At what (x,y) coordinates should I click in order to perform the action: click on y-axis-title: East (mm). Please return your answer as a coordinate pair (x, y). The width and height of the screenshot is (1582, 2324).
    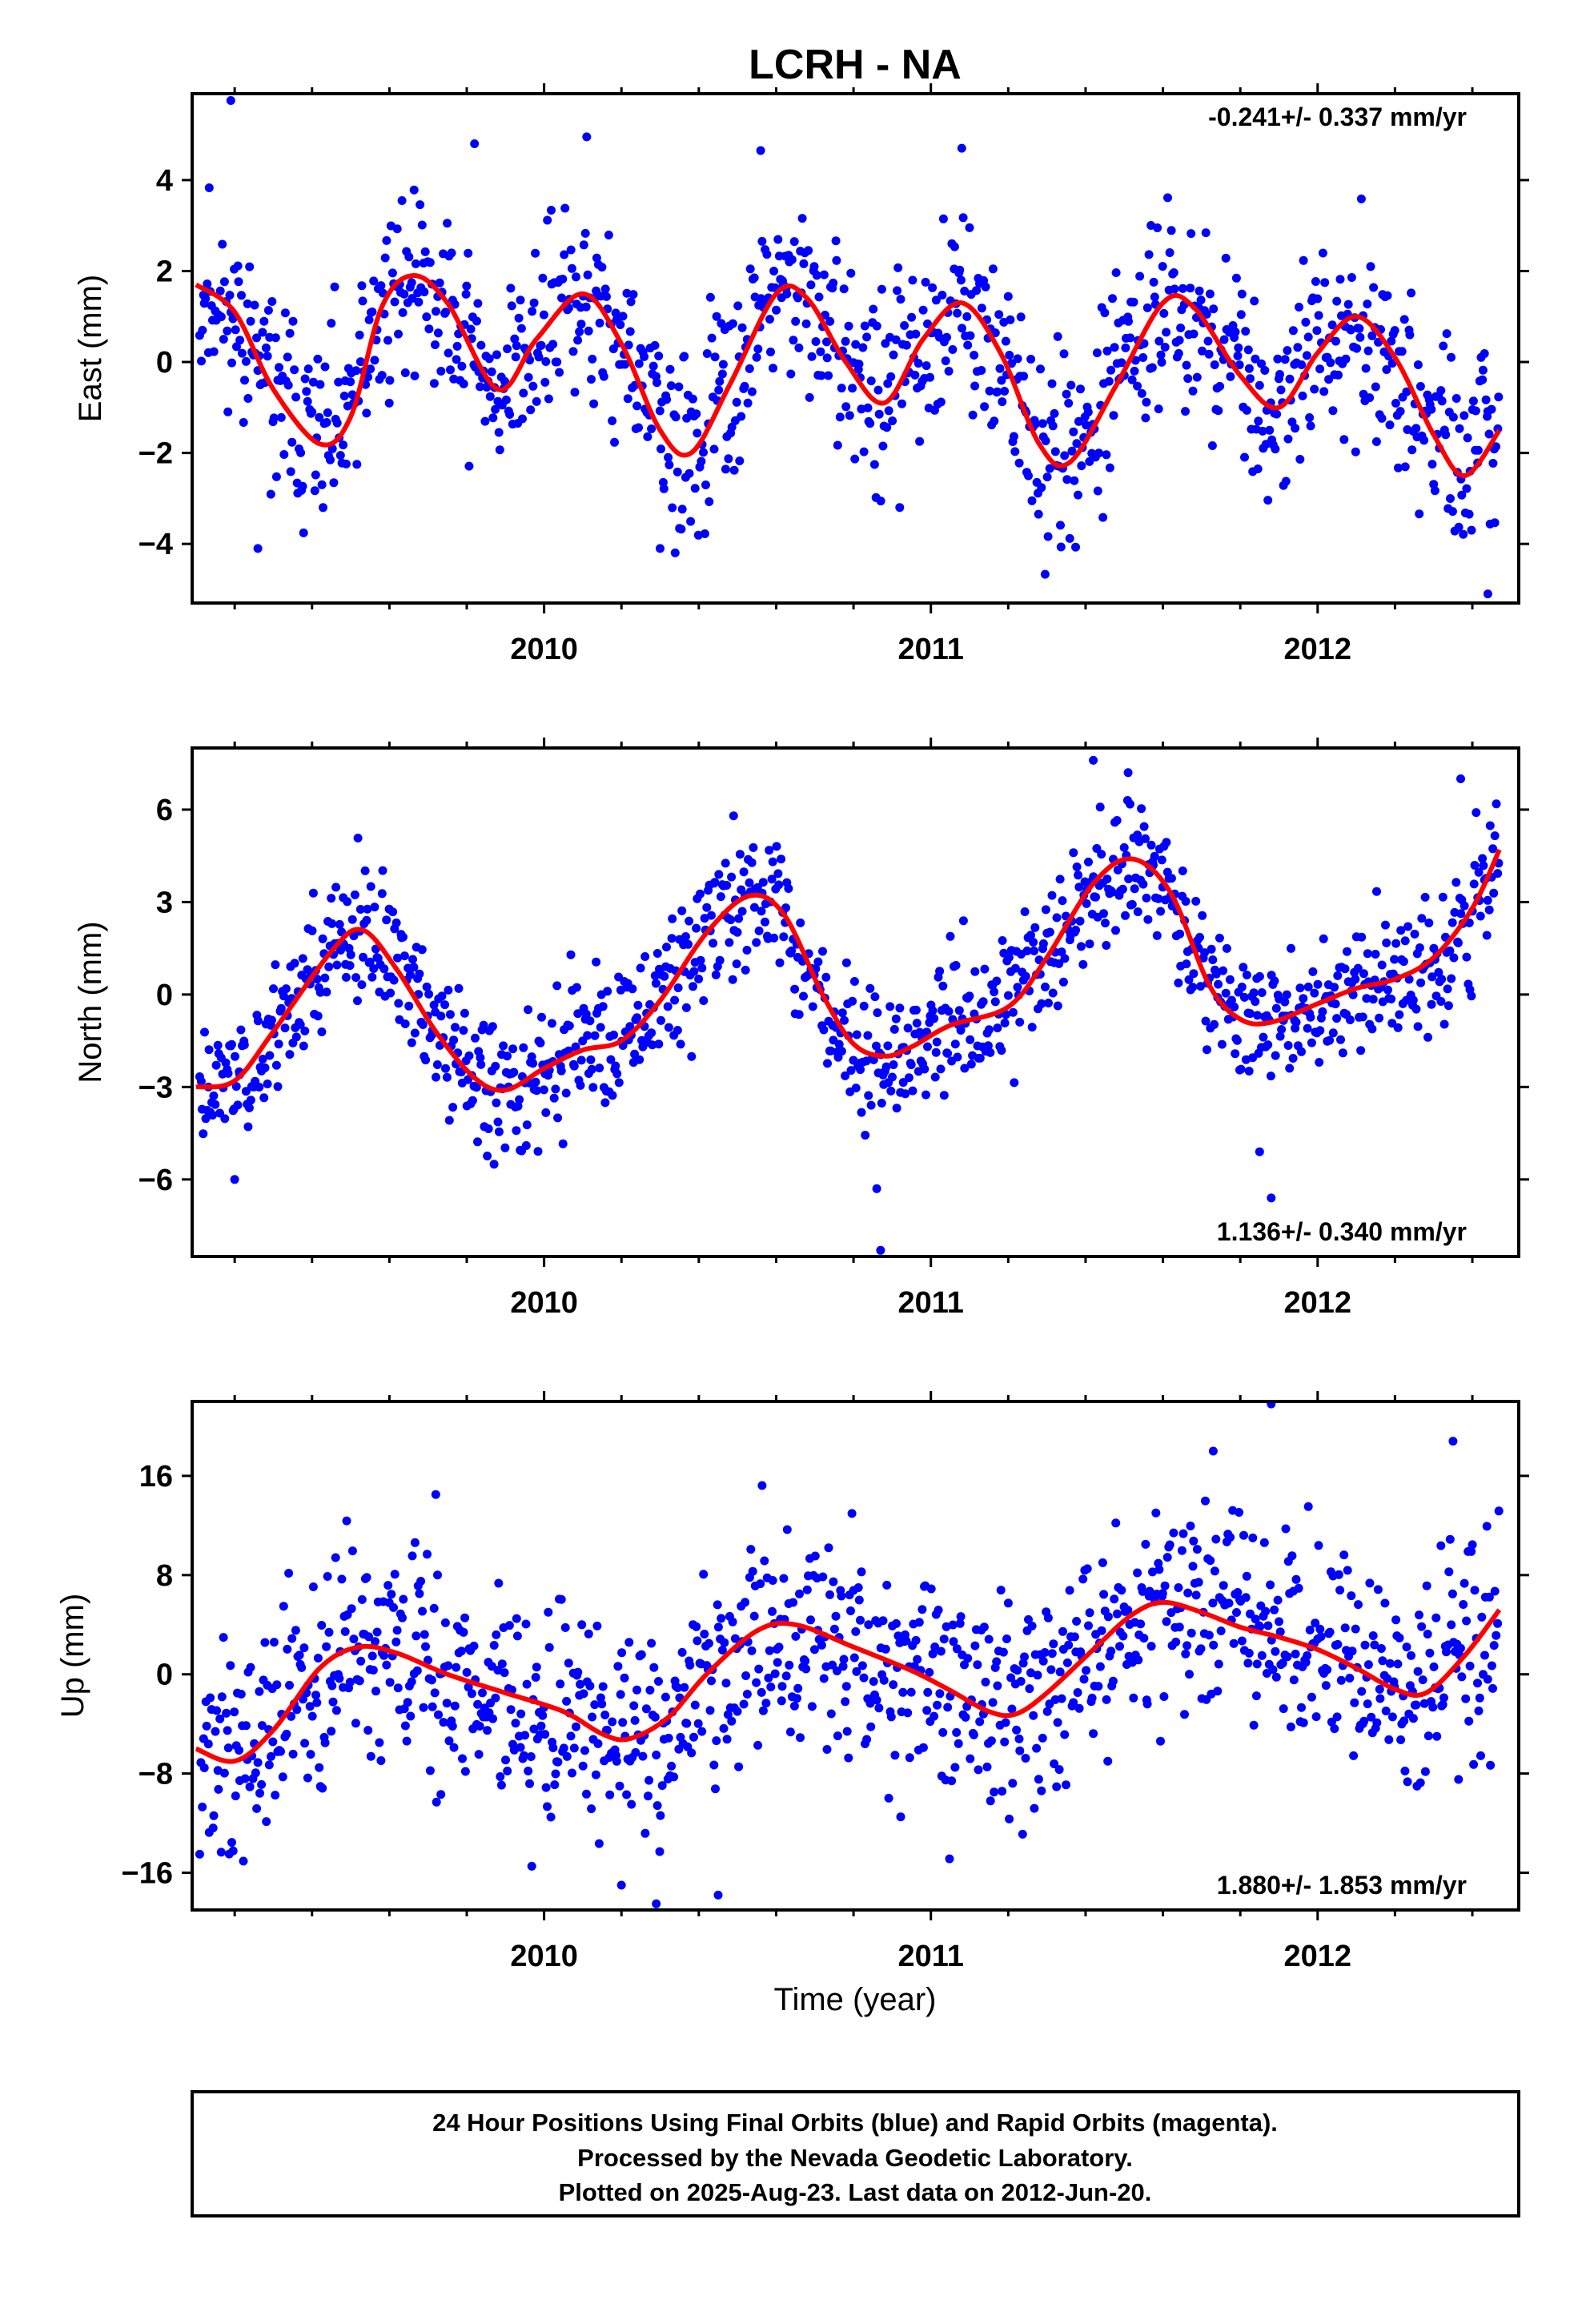
    Looking at the image, I should click on (91, 348).